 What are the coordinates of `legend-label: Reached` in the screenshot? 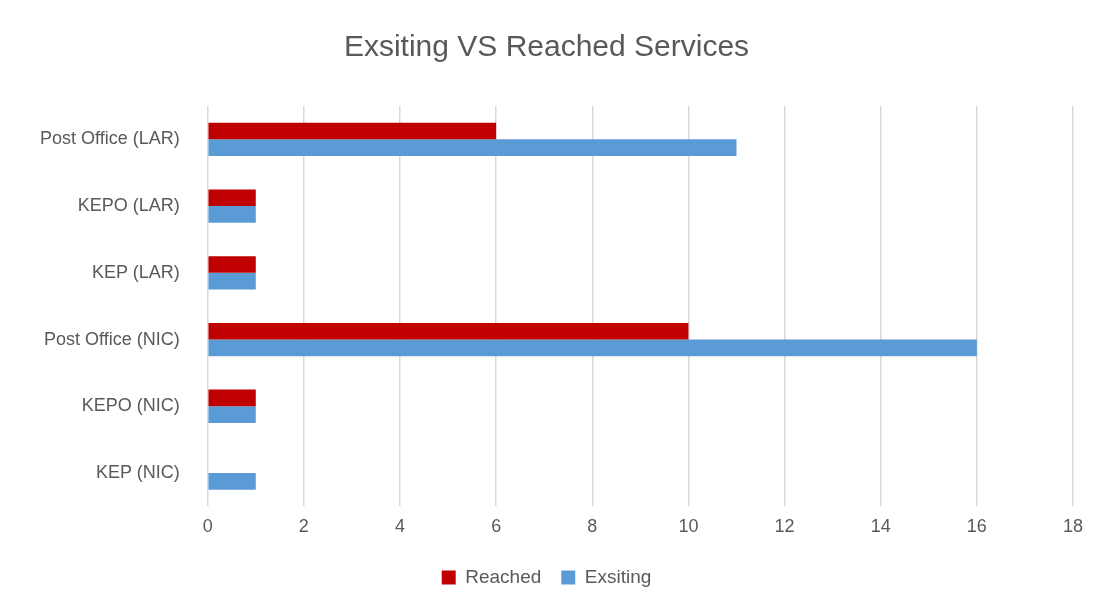 It's located at (503, 576).